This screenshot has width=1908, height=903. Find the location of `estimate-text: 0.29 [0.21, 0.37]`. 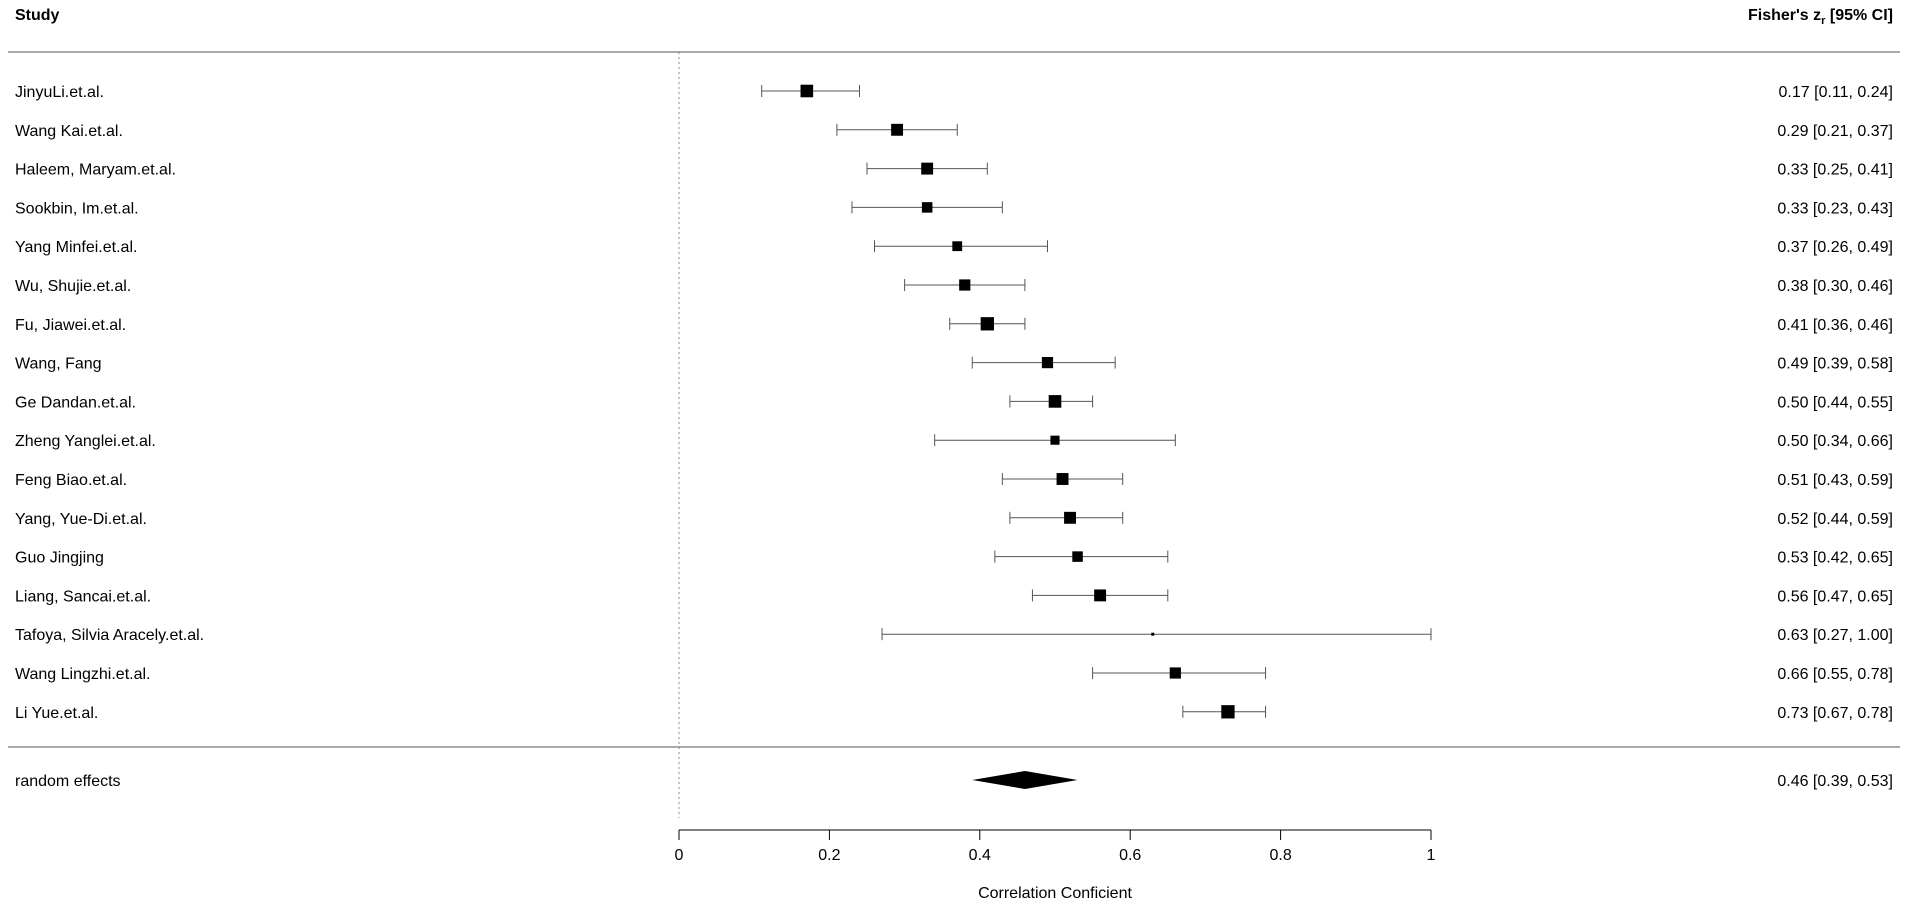

estimate-text: 0.29 [0.21, 0.37] is located at coordinates (1835, 131).